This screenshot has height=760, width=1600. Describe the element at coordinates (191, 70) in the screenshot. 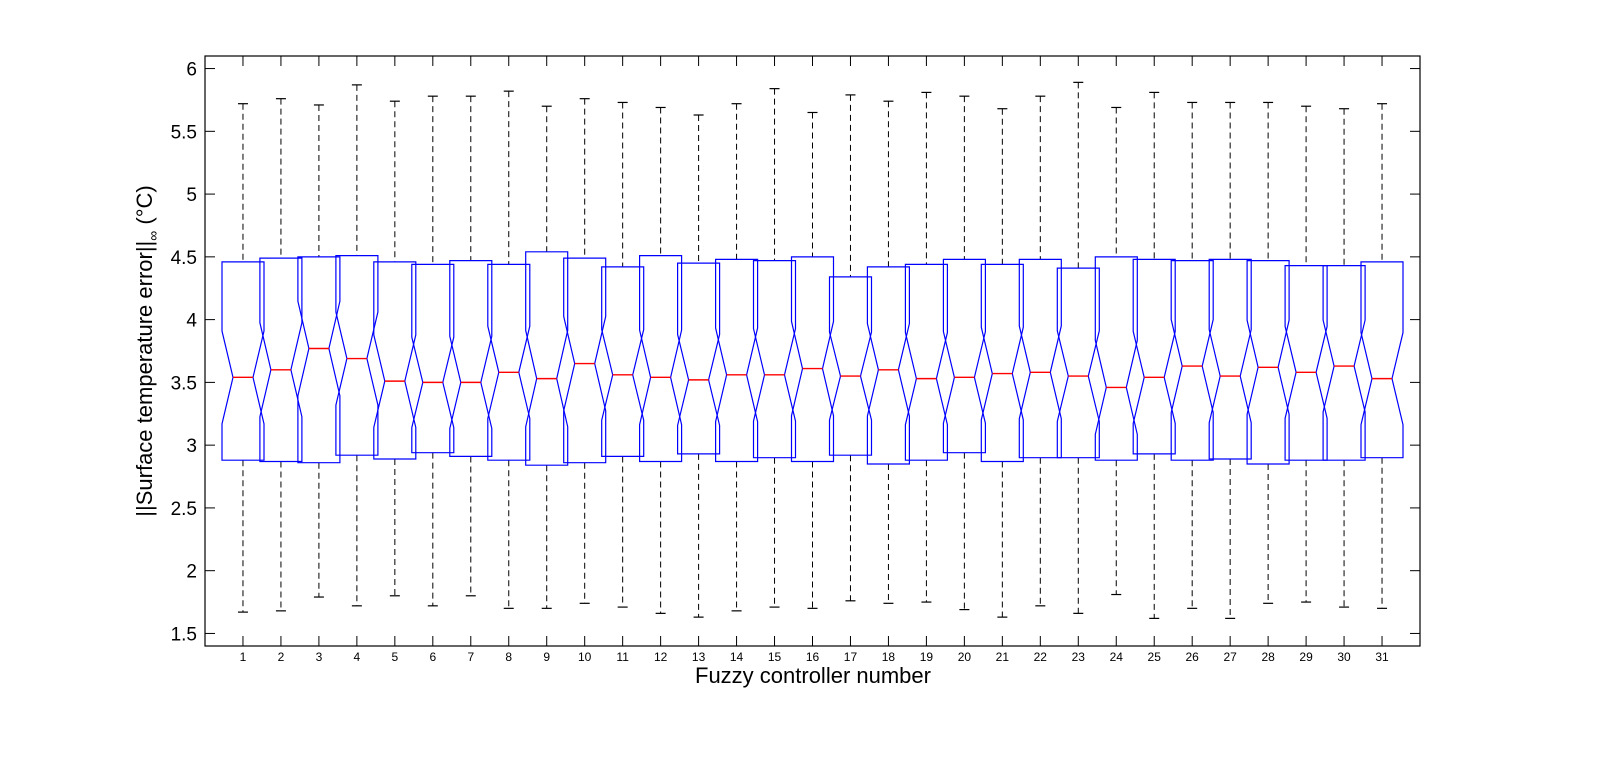

I see `y-tick-label: 6` at that location.